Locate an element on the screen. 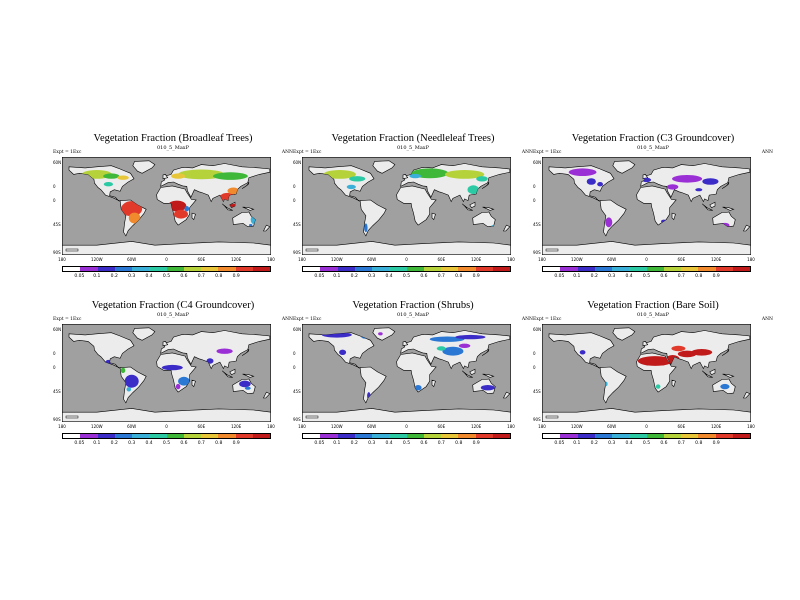 This screenshot has width=800, height=600. land-eu is located at coordinates (215, 350).